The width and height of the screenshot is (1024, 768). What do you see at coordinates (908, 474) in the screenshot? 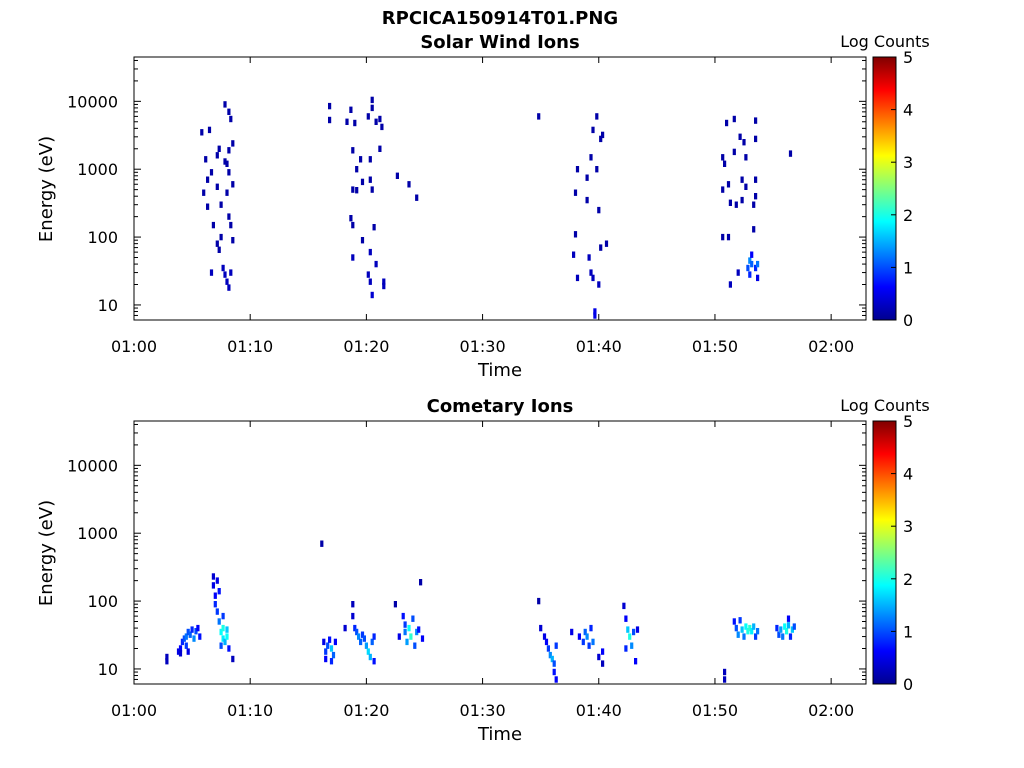
I see `colorbar-tick-label: 4` at bounding box center [908, 474].